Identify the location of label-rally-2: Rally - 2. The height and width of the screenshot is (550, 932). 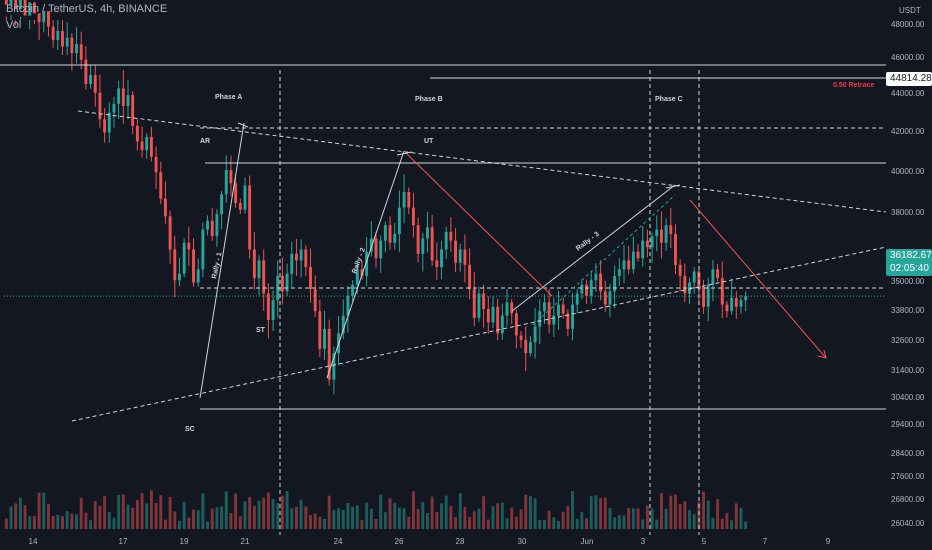
(359, 261).